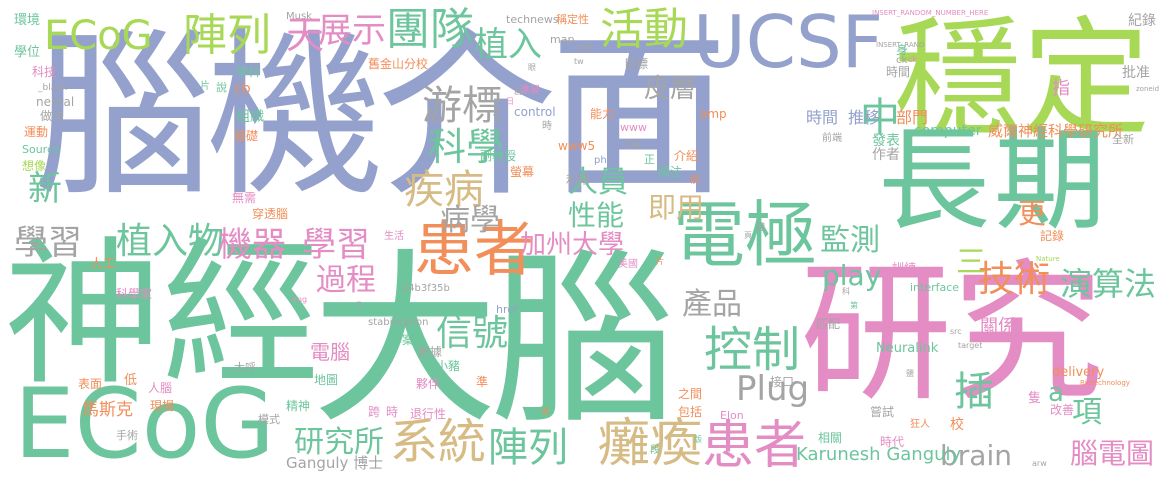  What do you see at coordinates (298, 406) in the screenshot?
I see `cloud-word-精神: 精神` at bounding box center [298, 406].